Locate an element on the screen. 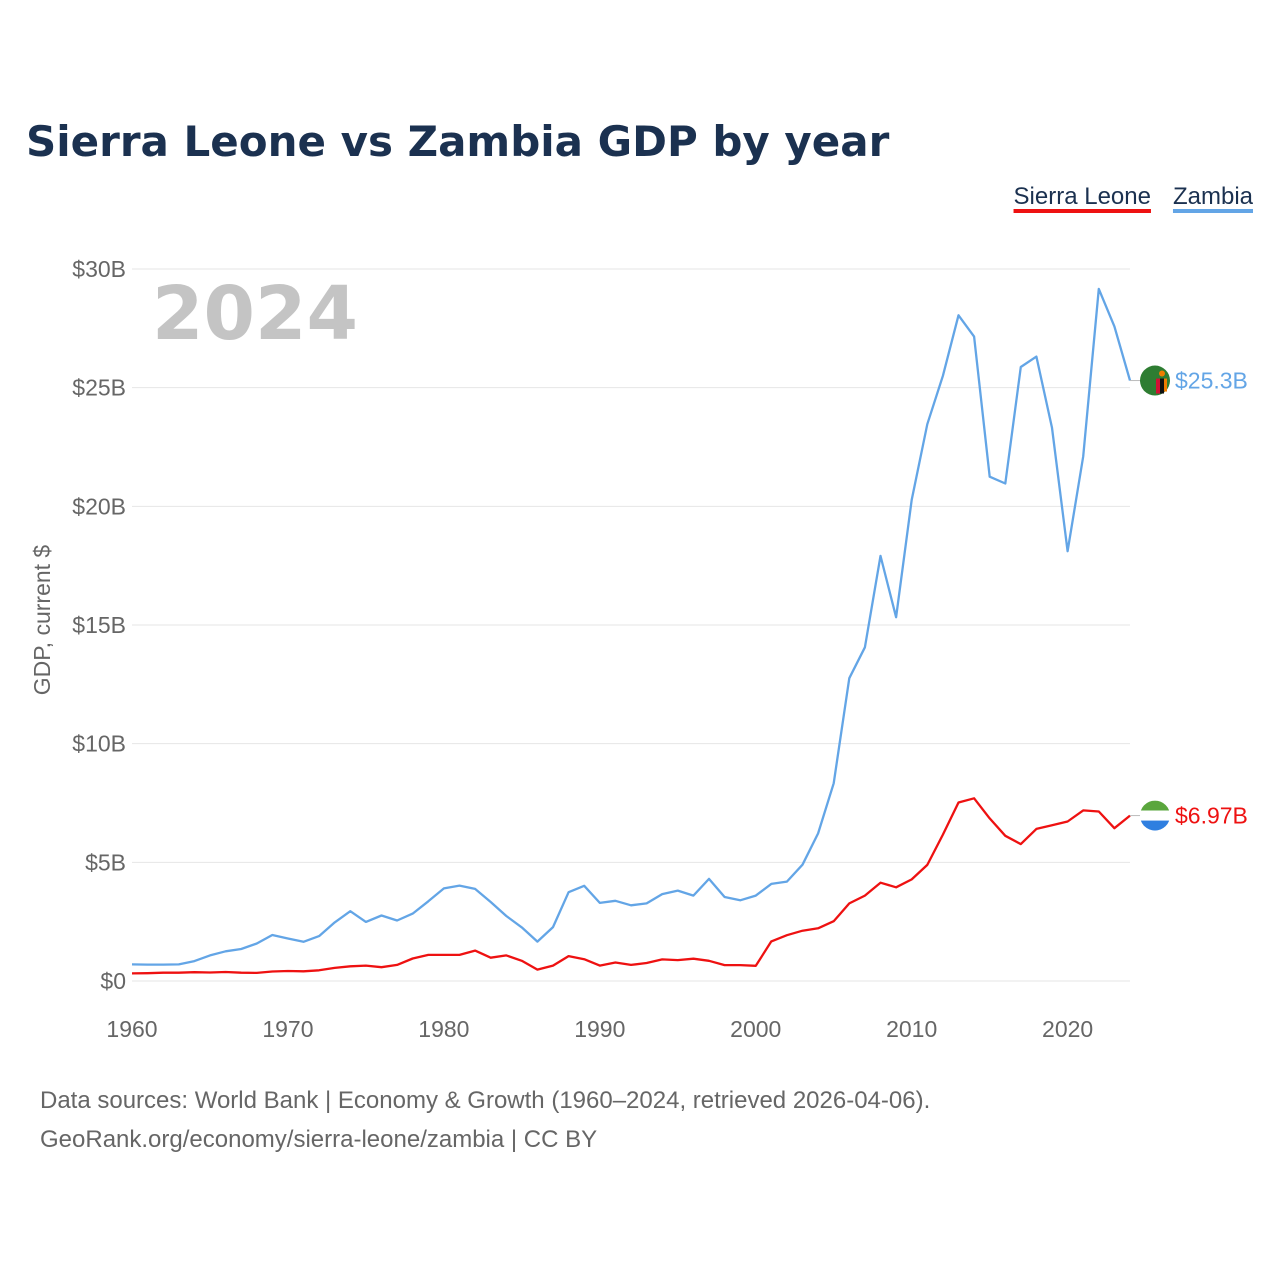 The image size is (1280, 1280). chart-title: Sierra Leone vs Zambia GDP by year is located at coordinates (458, 141).